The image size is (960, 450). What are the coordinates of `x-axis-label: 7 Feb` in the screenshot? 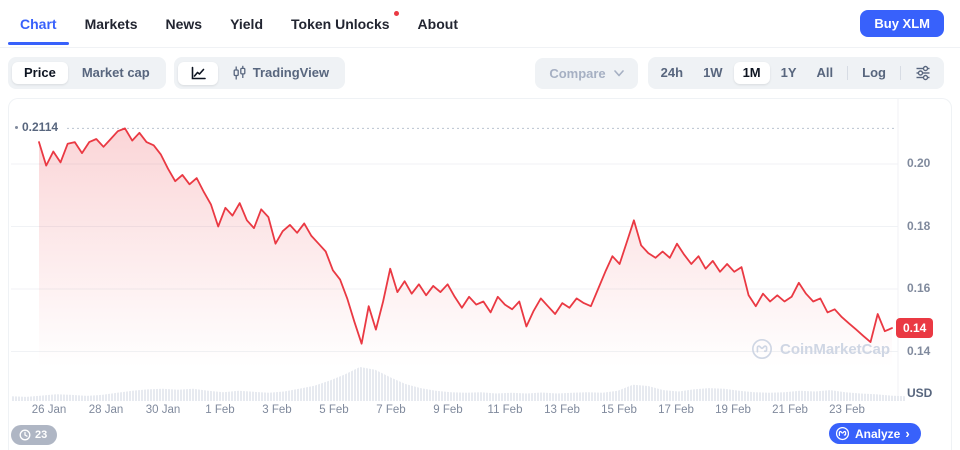 It's located at (391, 410).